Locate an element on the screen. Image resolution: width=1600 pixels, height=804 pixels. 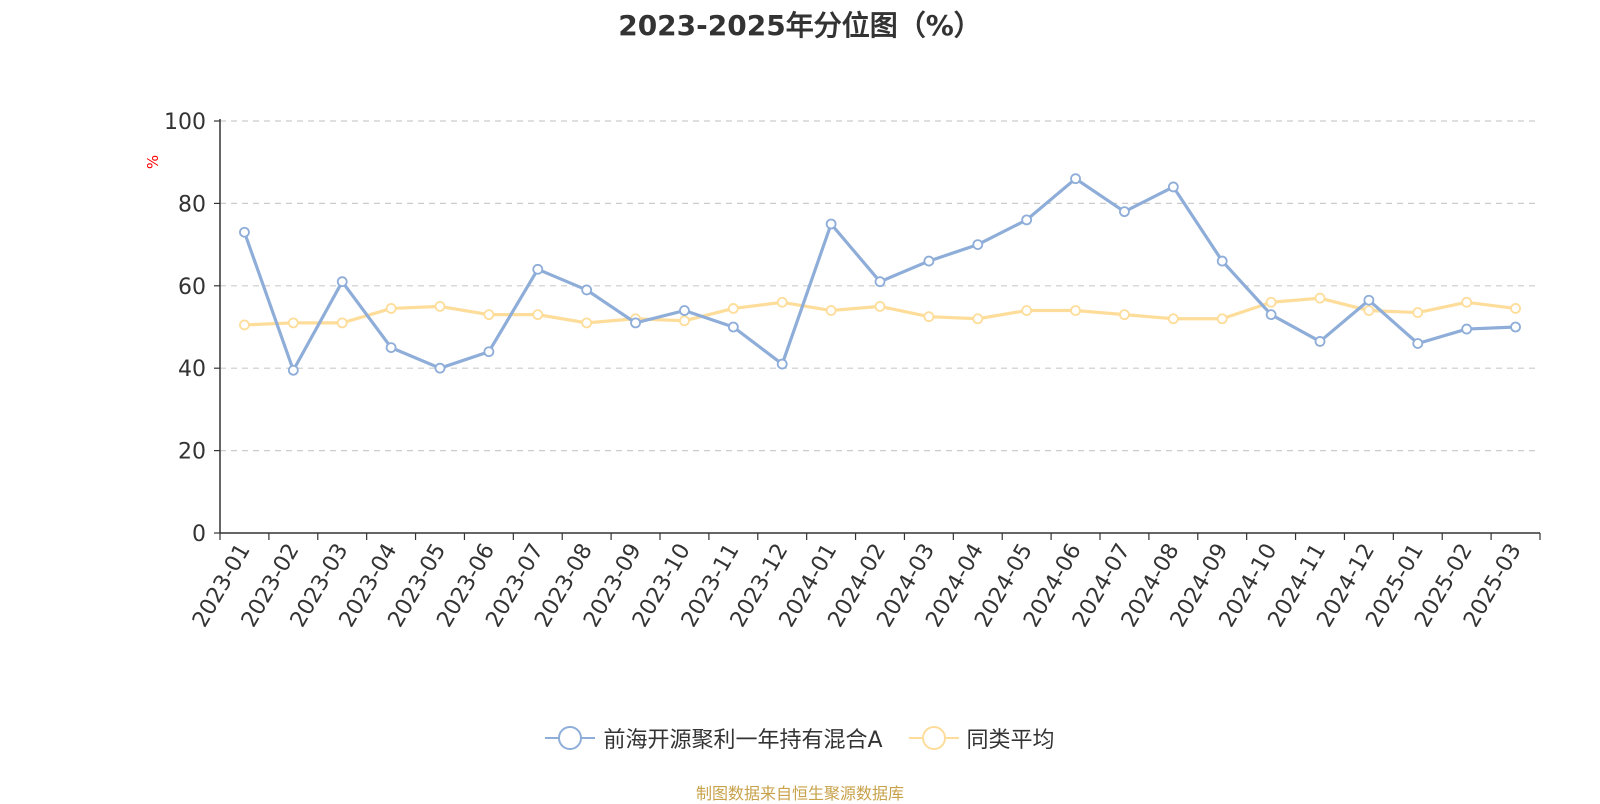
y-tick-label: 40 is located at coordinates (192, 369).